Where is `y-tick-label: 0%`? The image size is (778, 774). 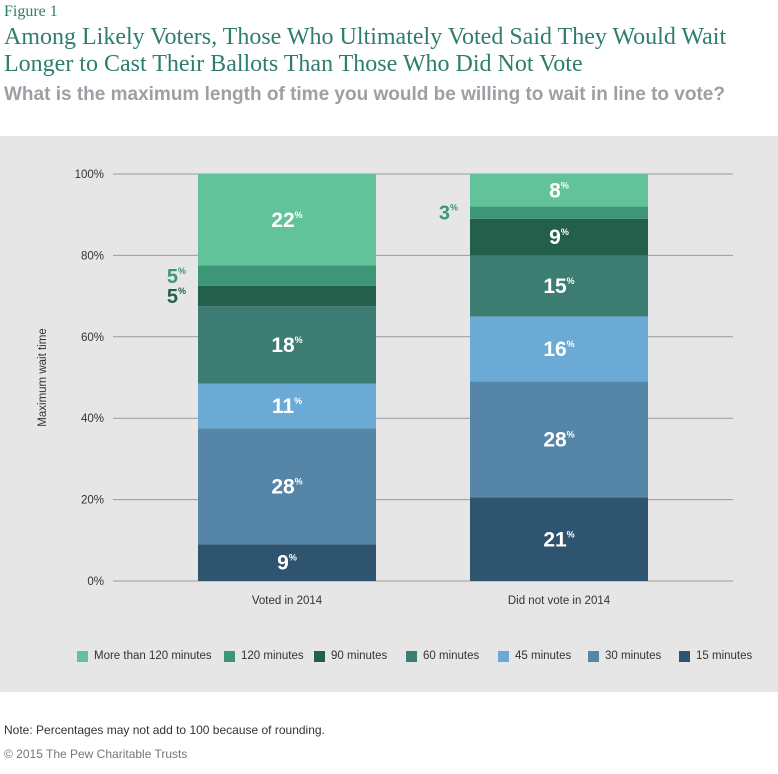
y-tick-label: 0% is located at coordinates (95, 582).